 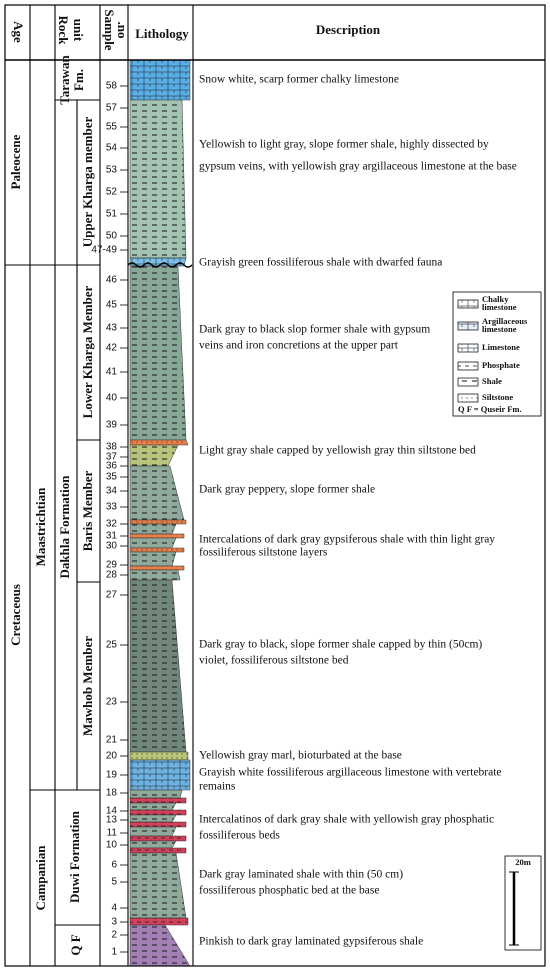 I want to click on sample-number: 1, so click(x=114, y=952).